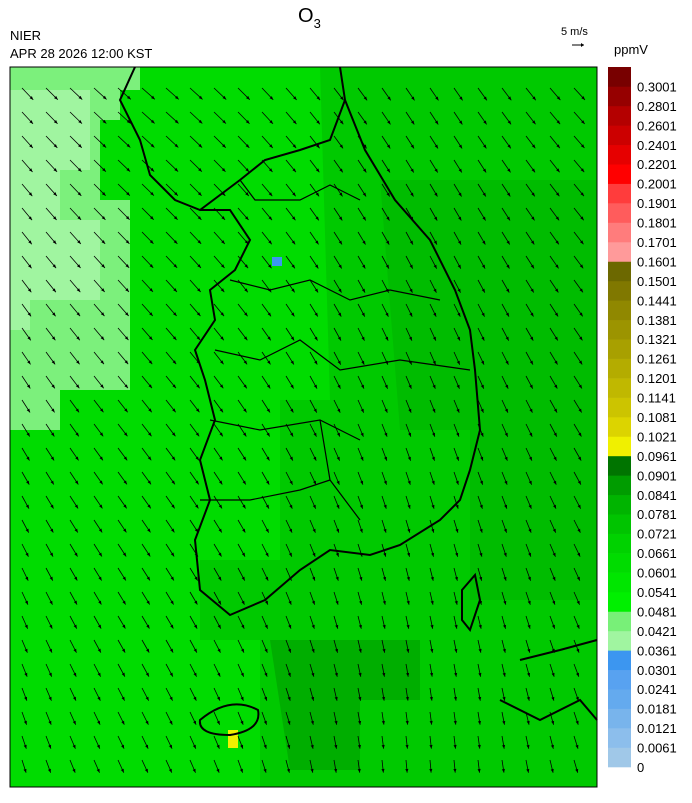 This screenshot has height=803, width=692. What do you see at coordinates (657, 495) in the screenshot?
I see `colorbar-label: 0.0841` at bounding box center [657, 495].